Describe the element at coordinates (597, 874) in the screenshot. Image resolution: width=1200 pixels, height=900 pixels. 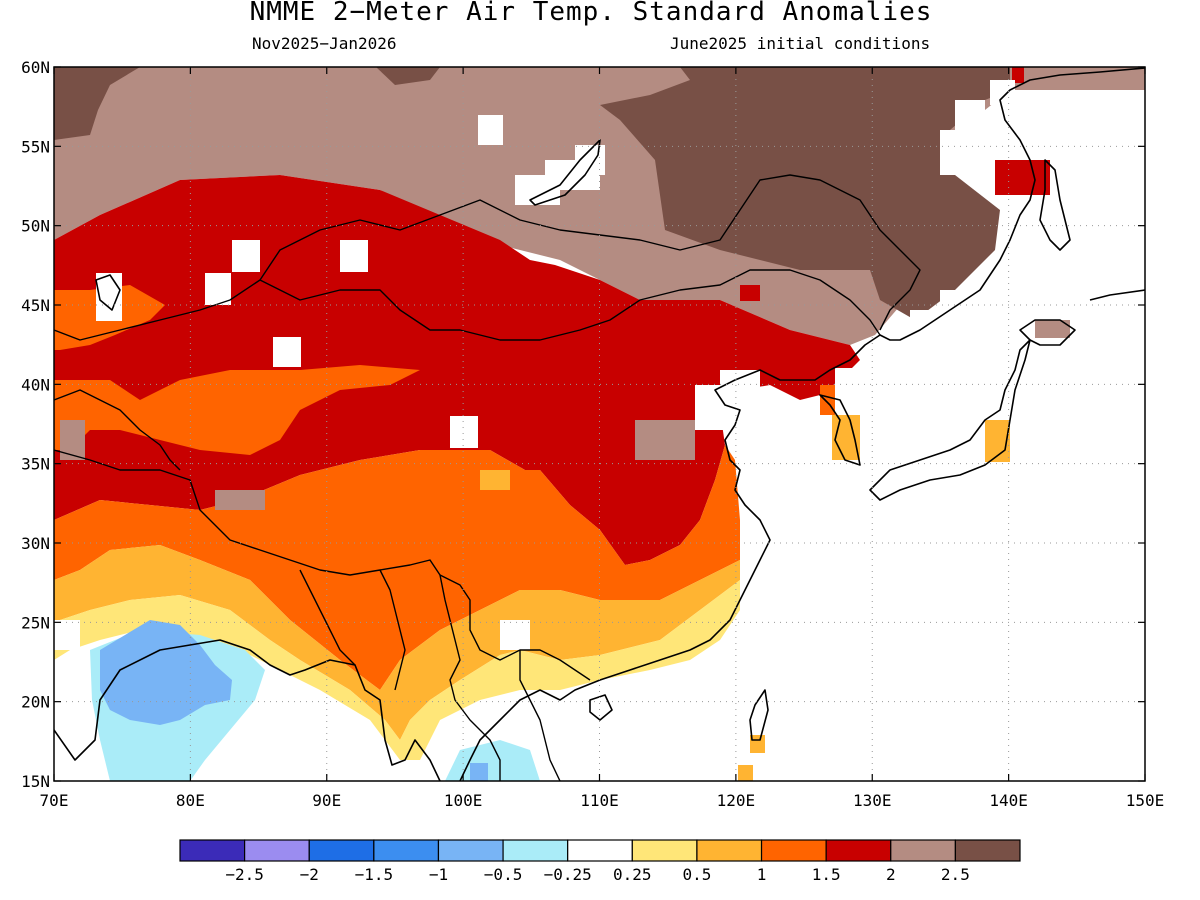
I see `colorbar-labels: −2.5 −2 −1.5 −1 −0.5 −0.25 0.25 0.5 1 1.5 2 2.5` at that location.